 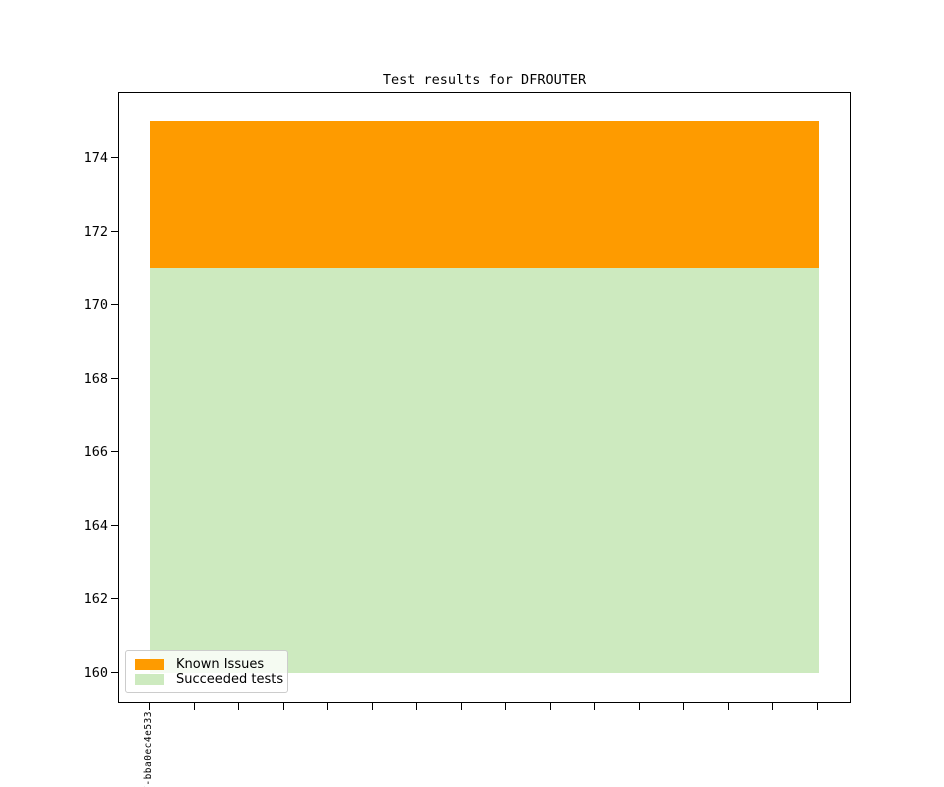 What do you see at coordinates (95, 452) in the screenshot?
I see `y-tick-label: 166` at bounding box center [95, 452].